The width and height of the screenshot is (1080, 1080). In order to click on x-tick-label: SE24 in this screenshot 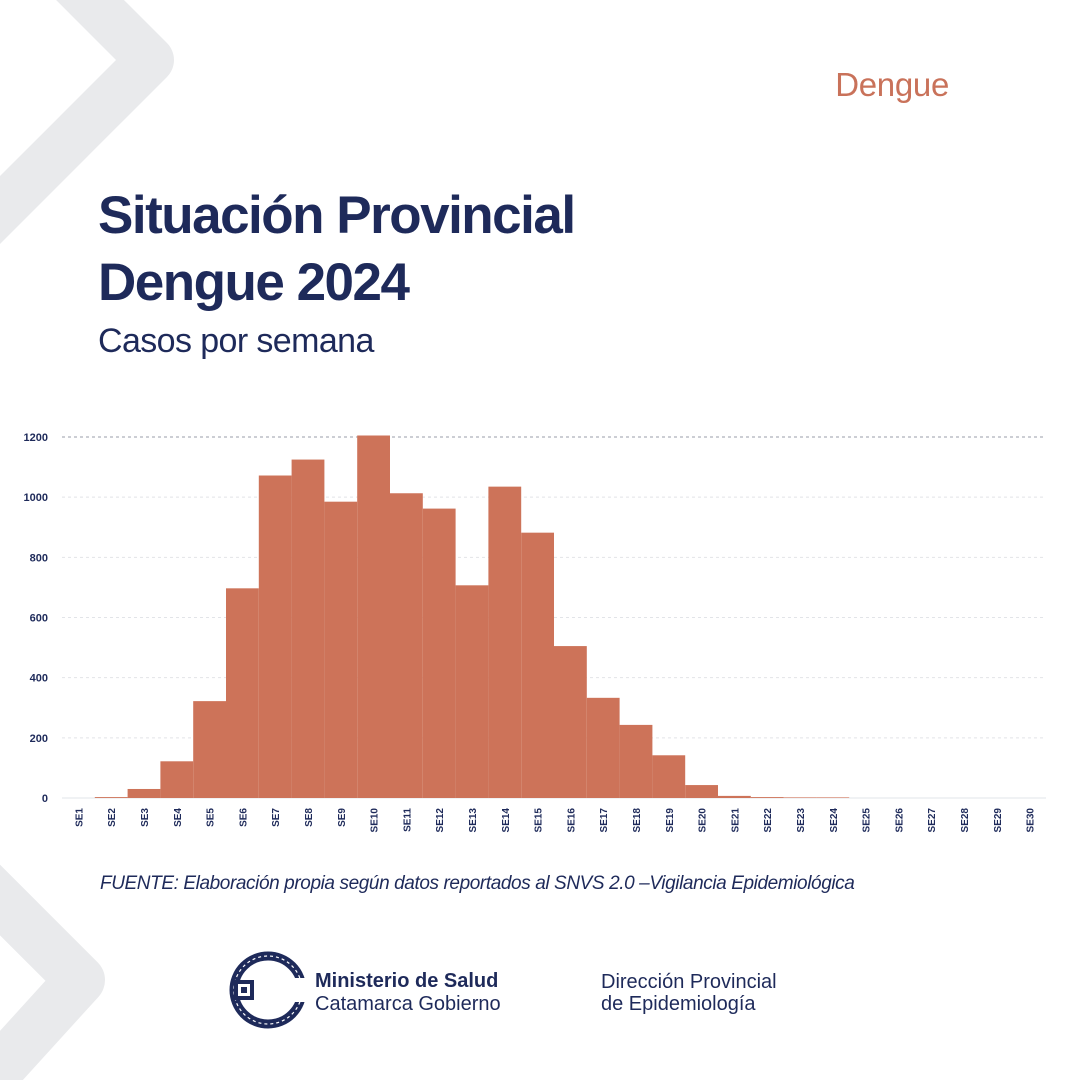, I will do `click(834, 820)`.